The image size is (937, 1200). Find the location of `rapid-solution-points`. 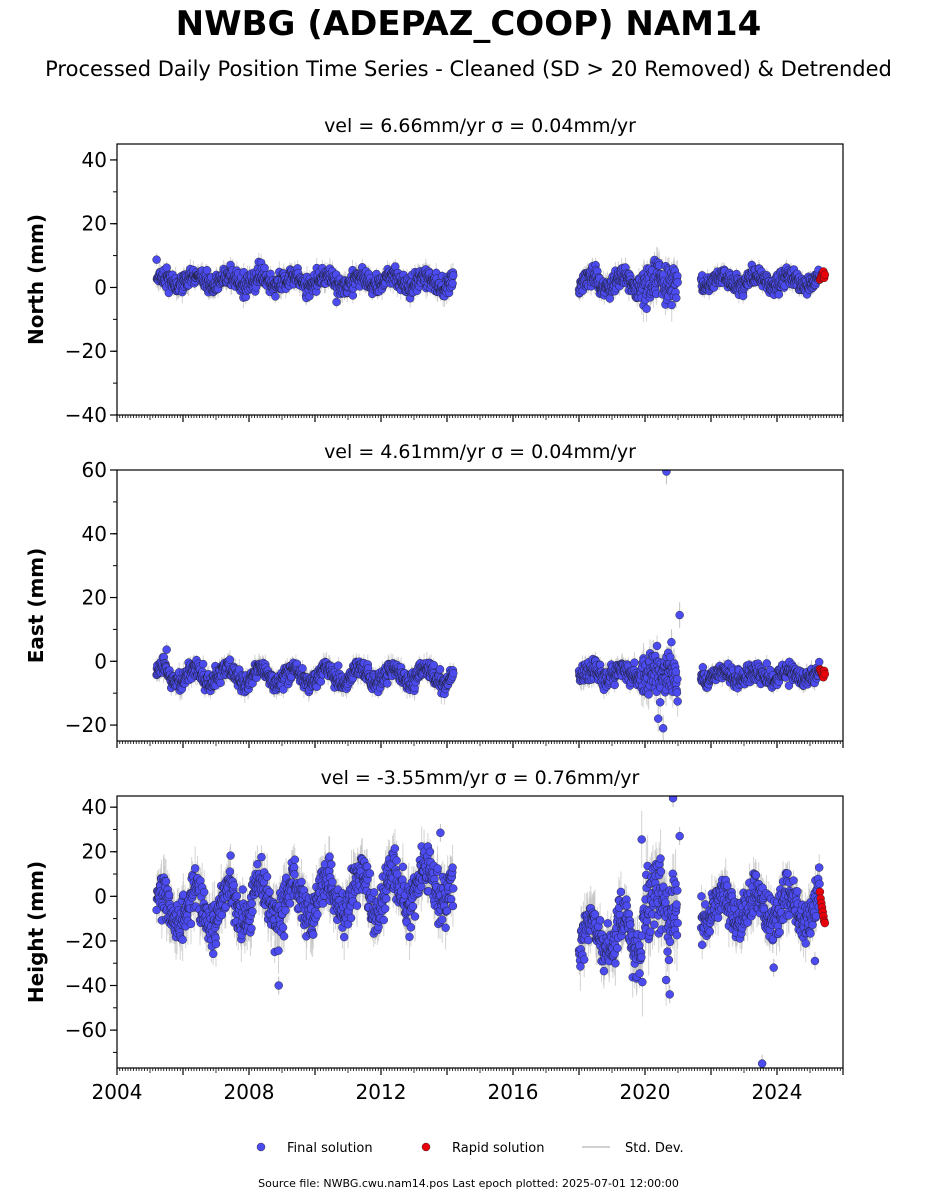

rapid-solution-points is located at coordinates (822, 275).